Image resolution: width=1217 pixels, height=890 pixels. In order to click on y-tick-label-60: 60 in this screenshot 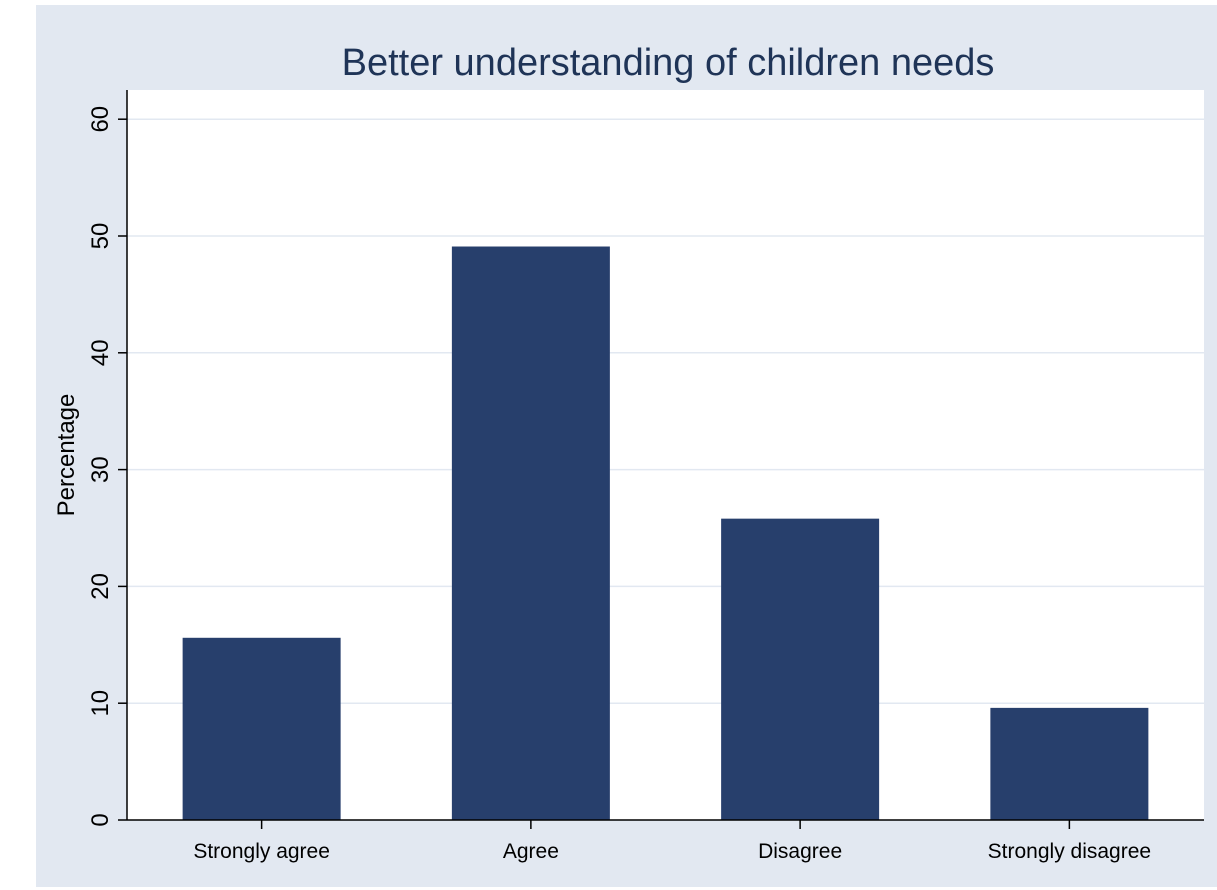, I will do `click(100, 119)`.